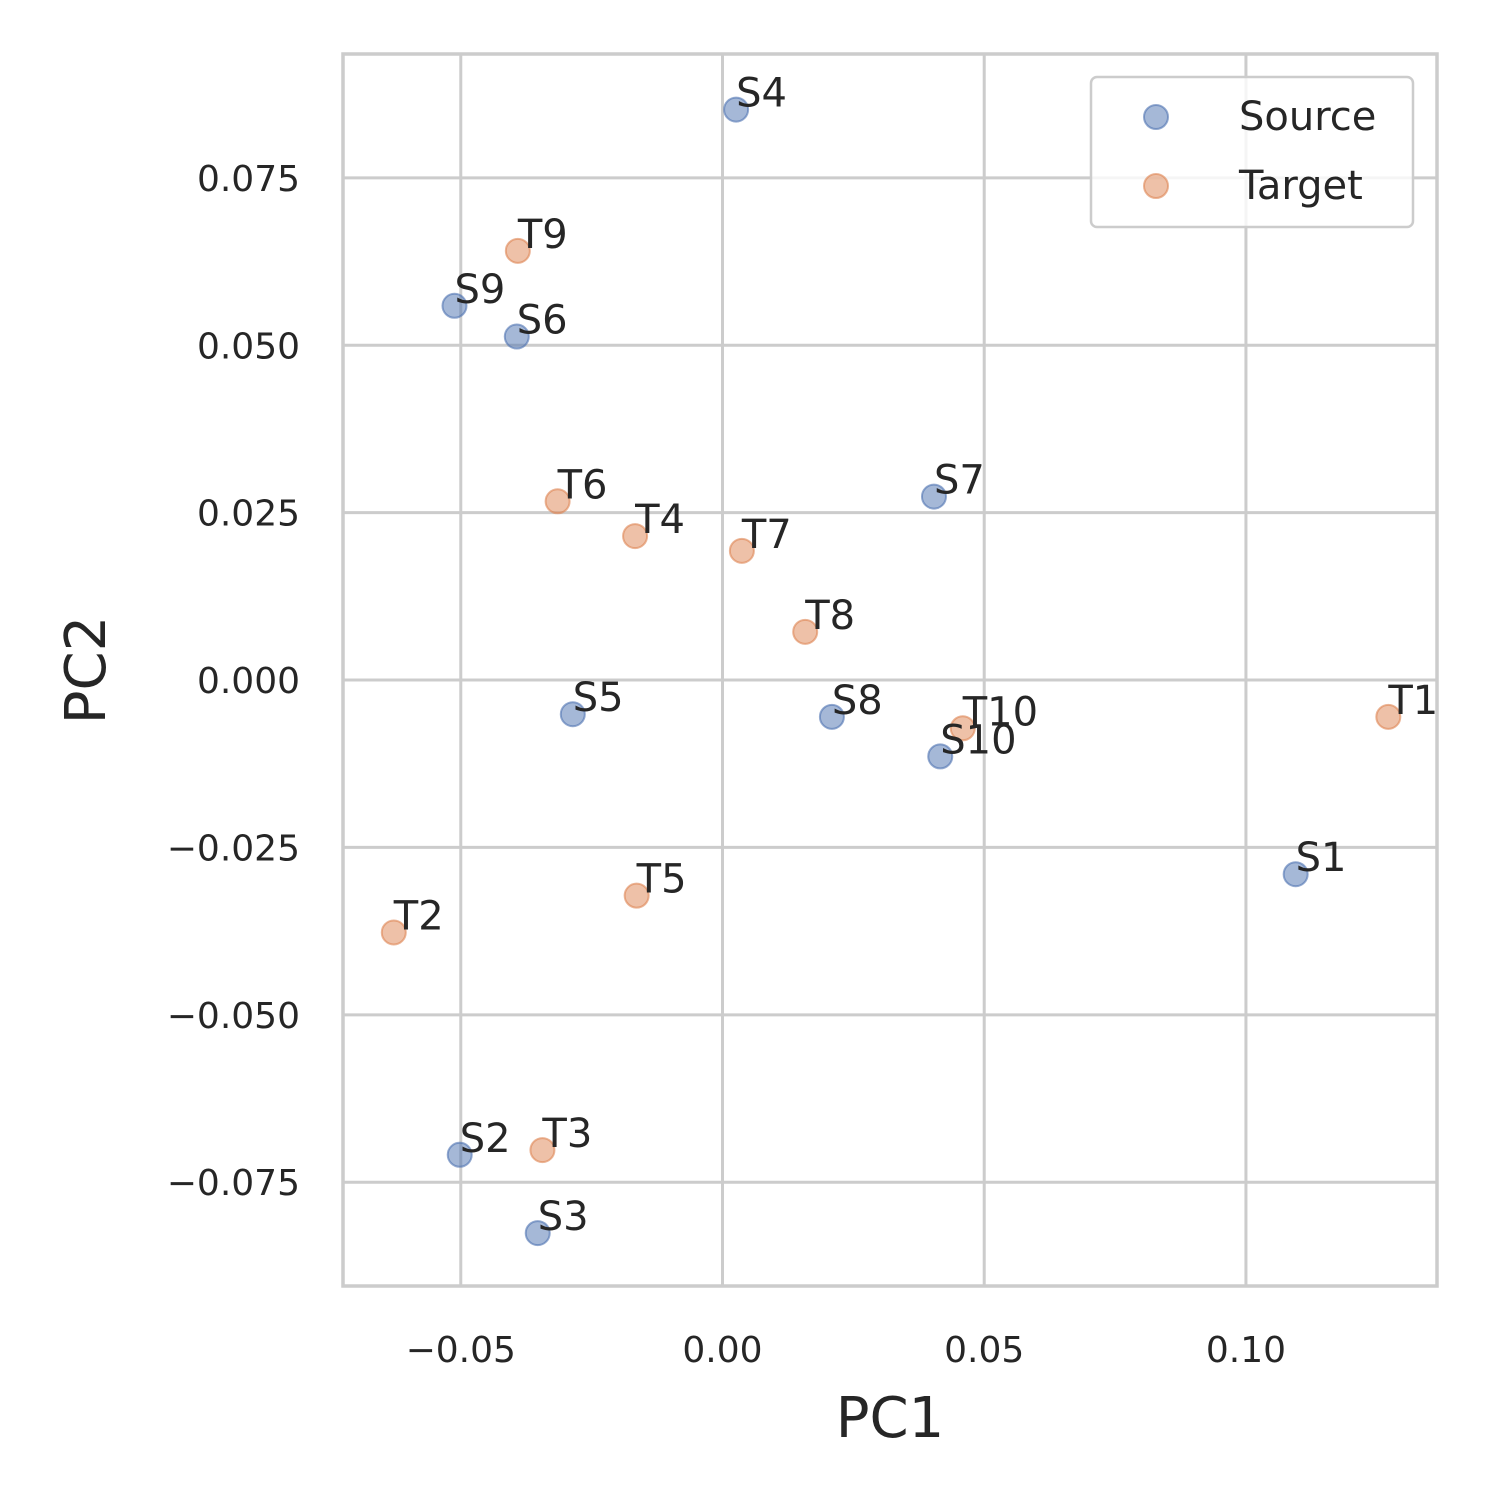 The height and width of the screenshot is (1500, 1500). I want to click on target-point-label-t3: T3, so click(566, 1134).